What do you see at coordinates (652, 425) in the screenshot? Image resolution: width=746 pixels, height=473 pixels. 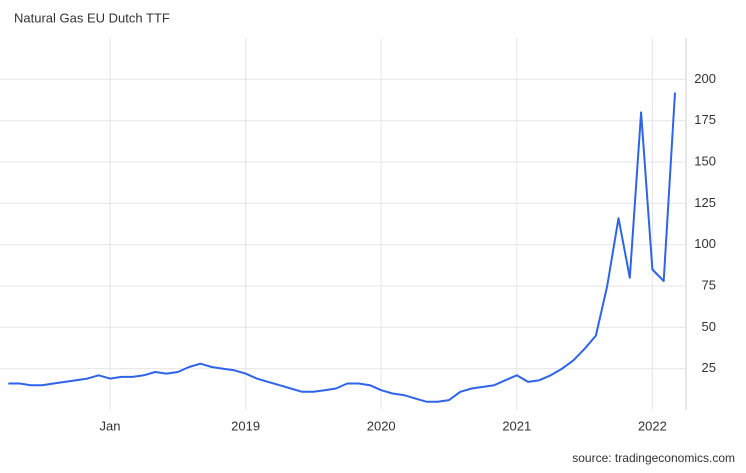 I see `x-tick-label: 2022` at bounding box center [652, 425].